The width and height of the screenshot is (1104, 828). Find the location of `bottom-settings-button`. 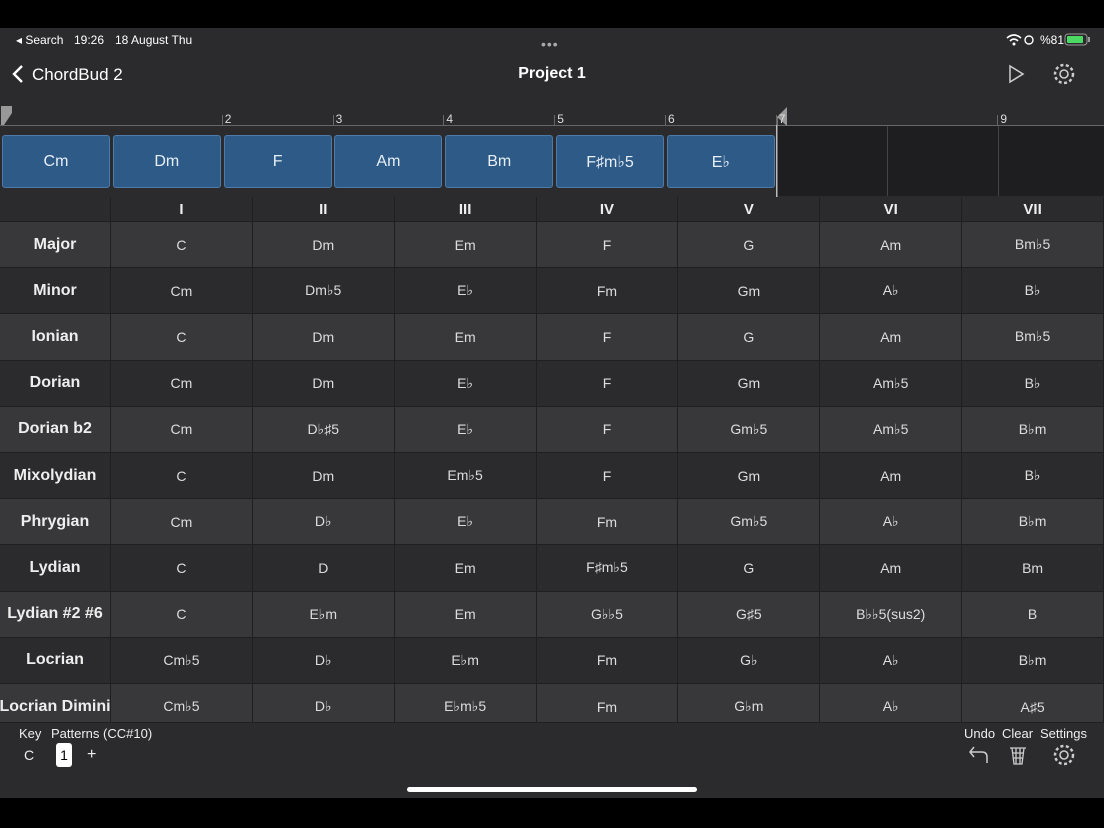

bottom-settings-button is located at coordinates (1064, 755).